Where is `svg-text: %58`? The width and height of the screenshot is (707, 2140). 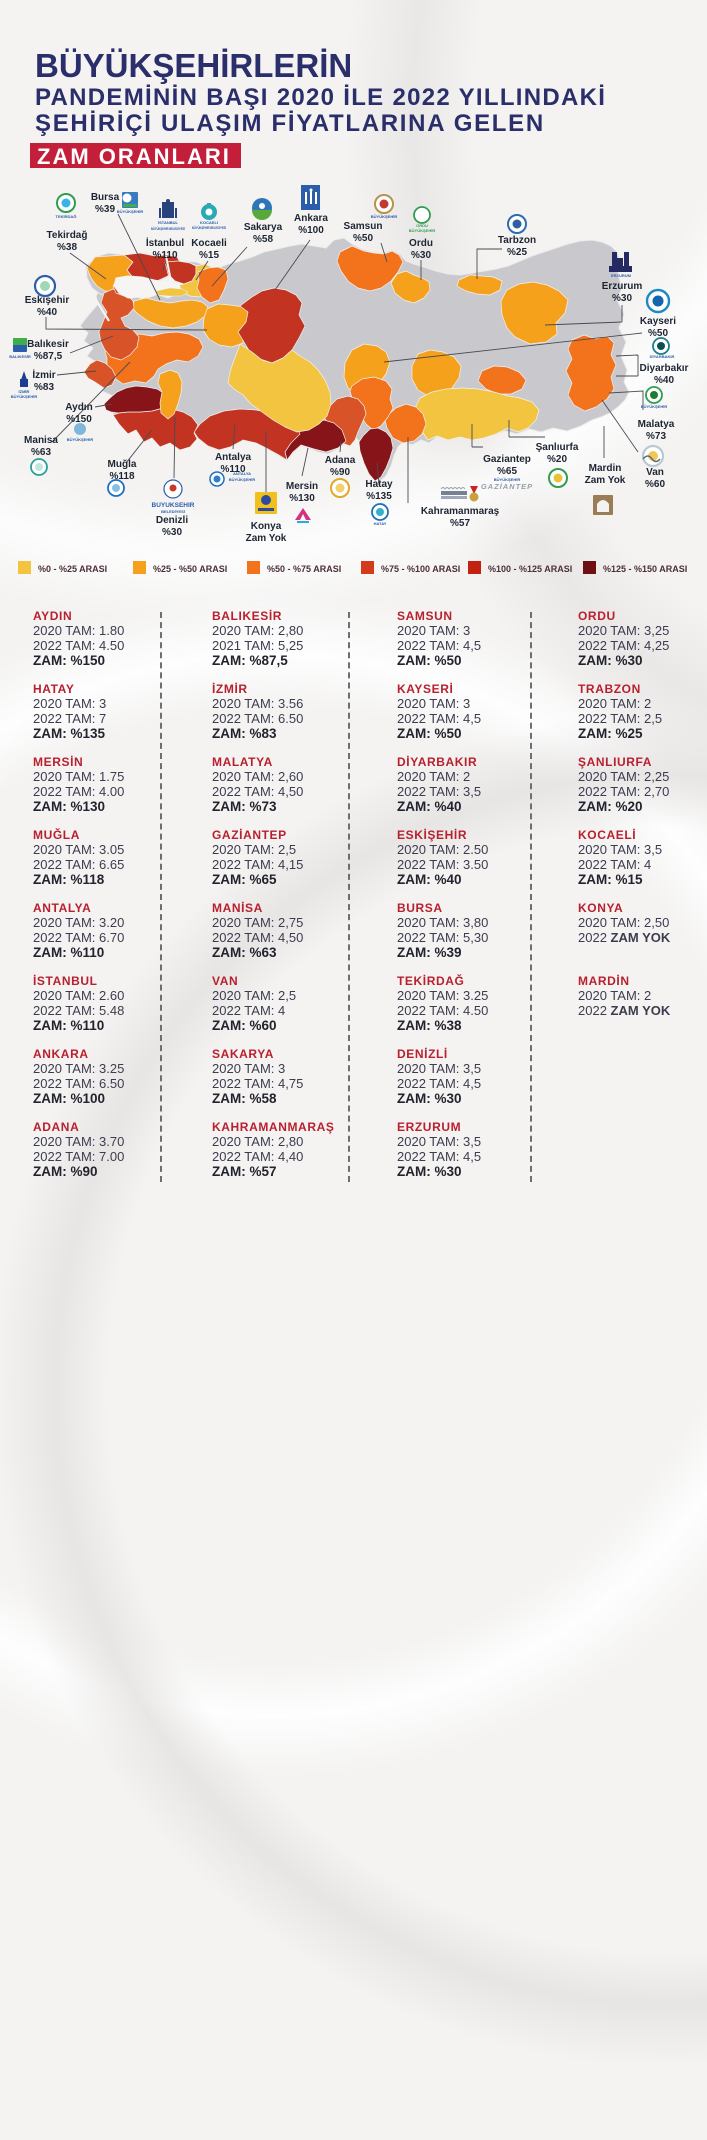
svg-text: %58 is located at coordinates (263, 239).